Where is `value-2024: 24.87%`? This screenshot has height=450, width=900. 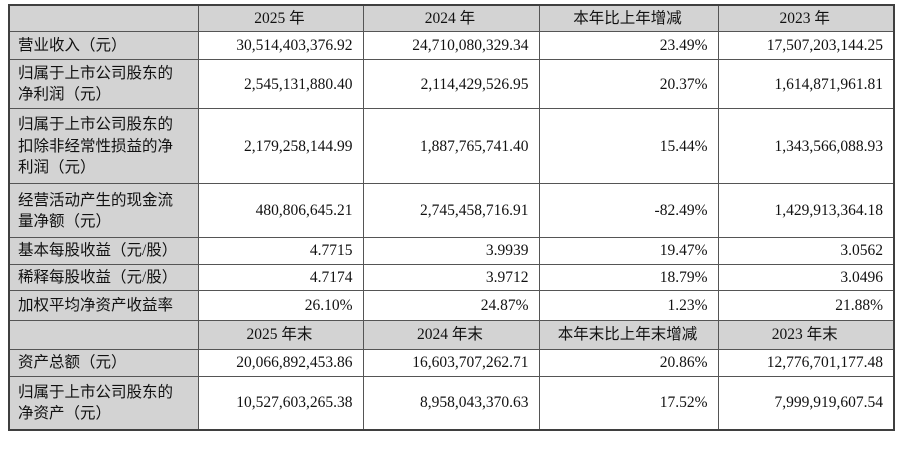 value-2024: 24.87% is located at coordinates (451, 306).